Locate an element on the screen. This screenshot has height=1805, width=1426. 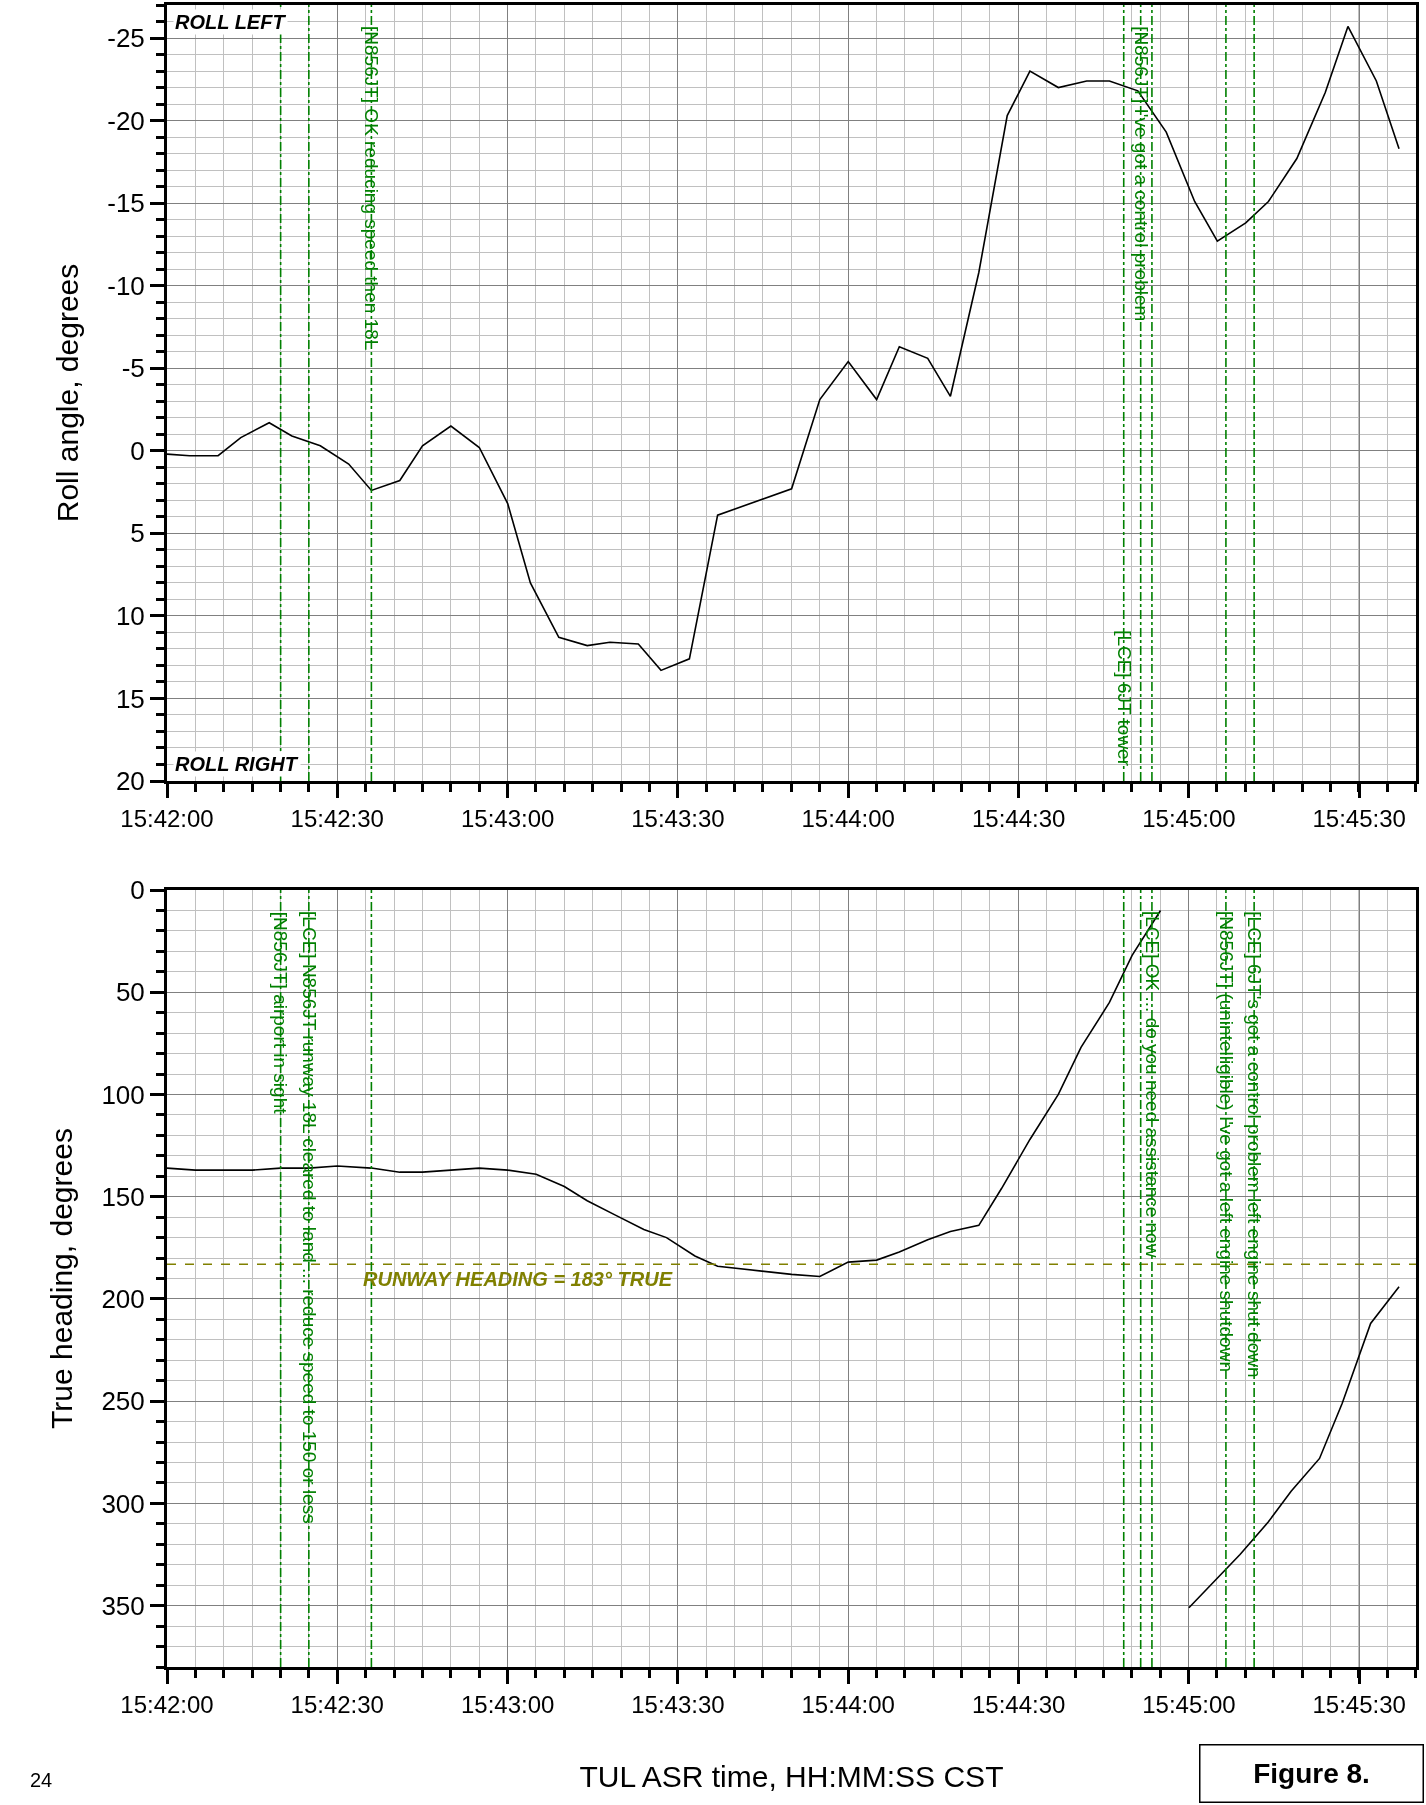
y-axis-title: Roll angle, degrees is located at coordinates (68, 393).